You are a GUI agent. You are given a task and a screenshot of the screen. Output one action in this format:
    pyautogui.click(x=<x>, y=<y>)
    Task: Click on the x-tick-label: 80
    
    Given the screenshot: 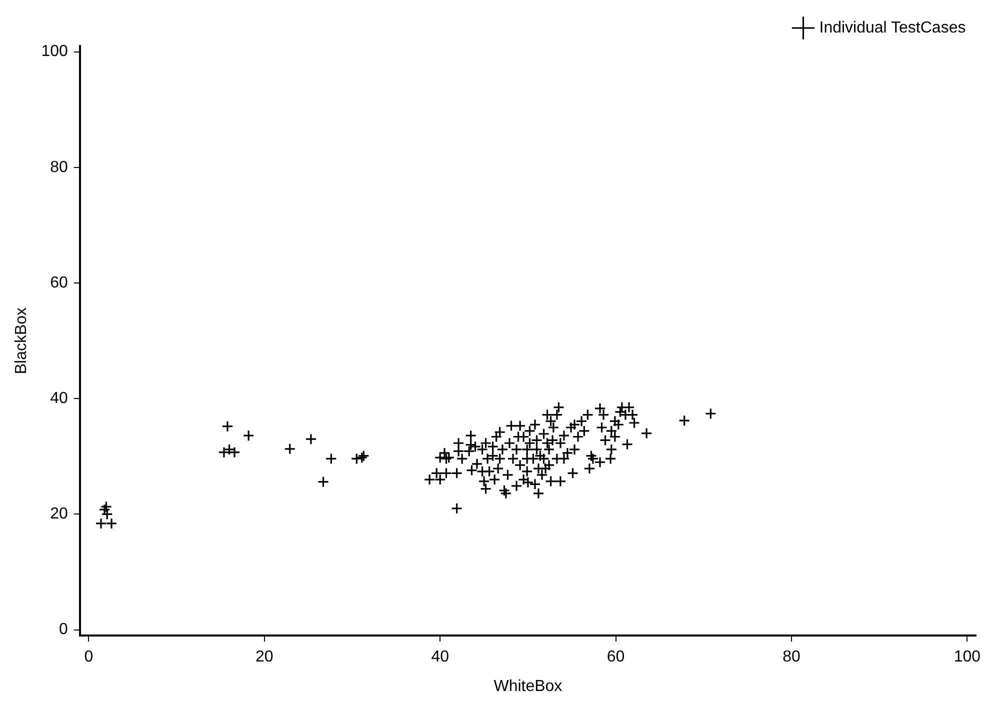 What is the action you would take?
    pyautogui.click(x=791, y=657)
    